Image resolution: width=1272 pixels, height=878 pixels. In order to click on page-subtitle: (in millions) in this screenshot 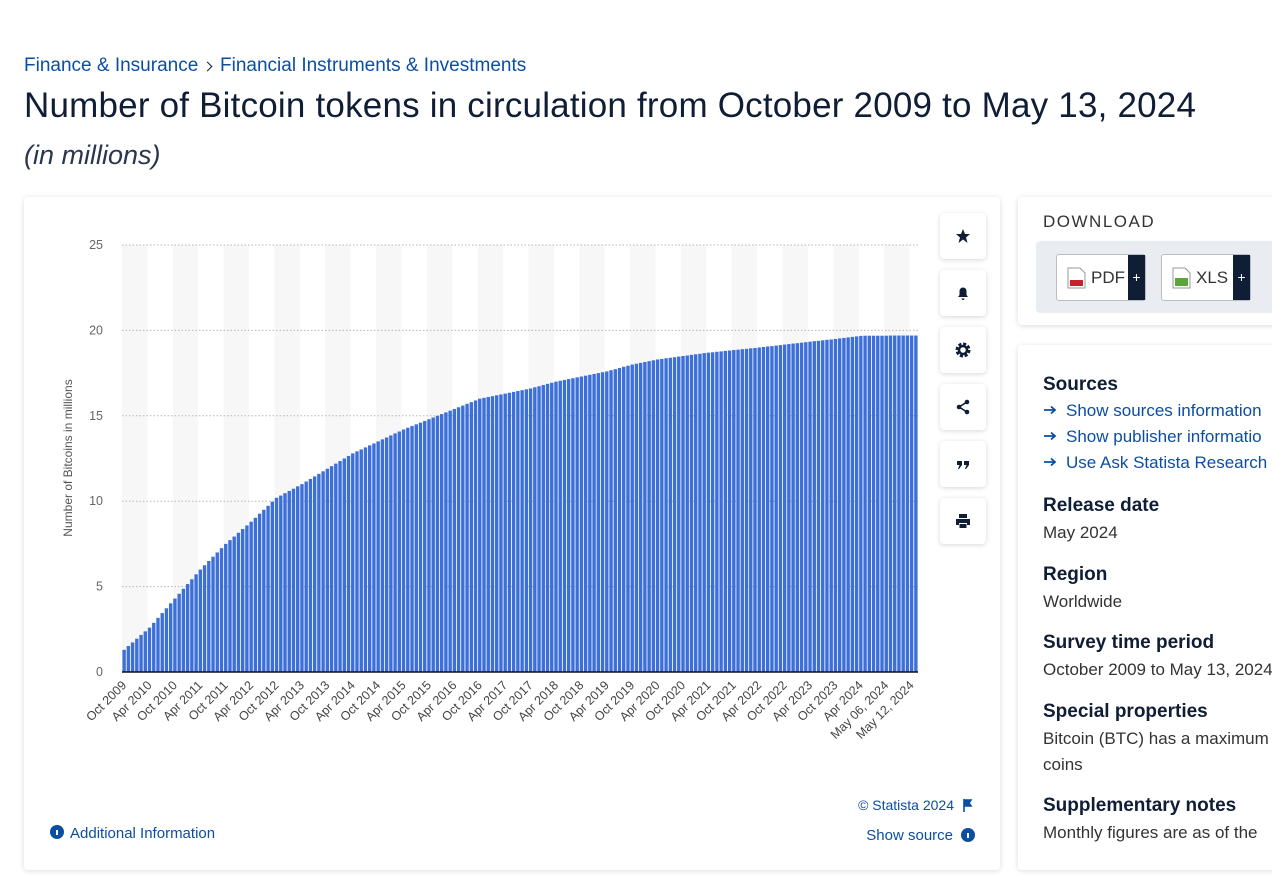, I will do `click(92, 155)`.